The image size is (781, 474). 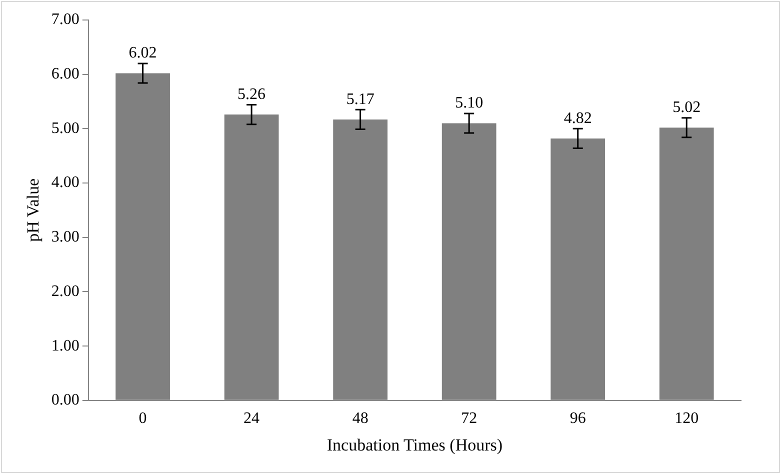 I want to click on y-tick-label: 0.00, so click(x=65, y=400).